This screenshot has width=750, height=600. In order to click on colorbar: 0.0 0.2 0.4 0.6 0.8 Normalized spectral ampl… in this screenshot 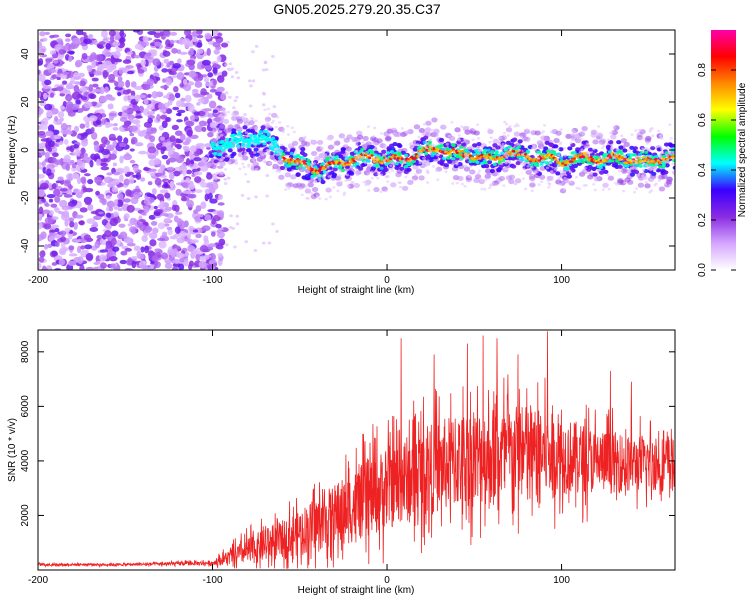, I will do `click(722, 153)`.